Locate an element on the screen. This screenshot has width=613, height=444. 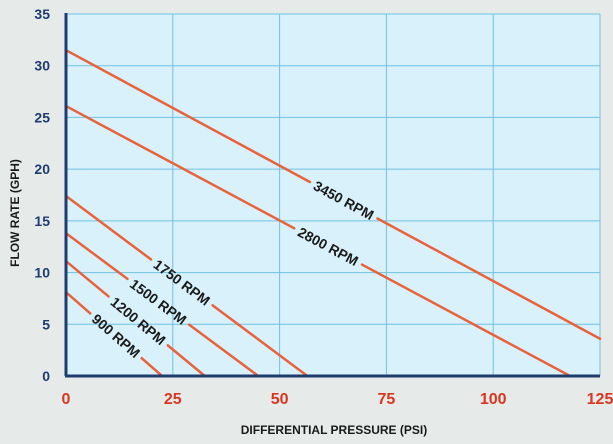
y-tick-label: 0 is located at coordinates (46, 376).